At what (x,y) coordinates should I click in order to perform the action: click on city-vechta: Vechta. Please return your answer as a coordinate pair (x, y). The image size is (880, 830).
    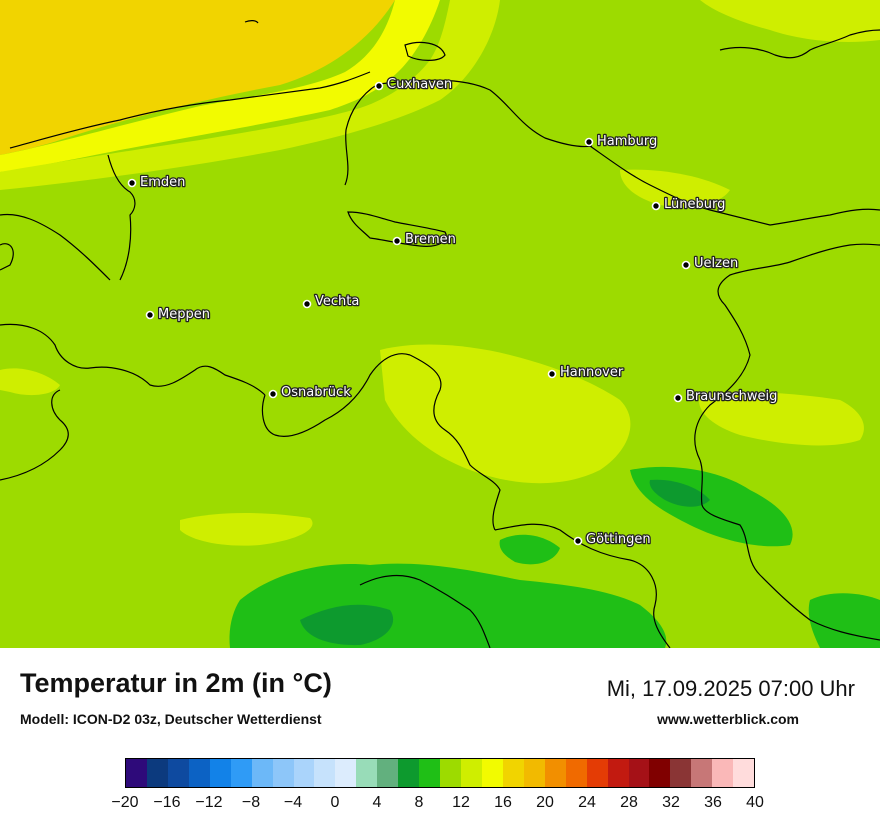
    Looking at the image, I should click on (331, 301).